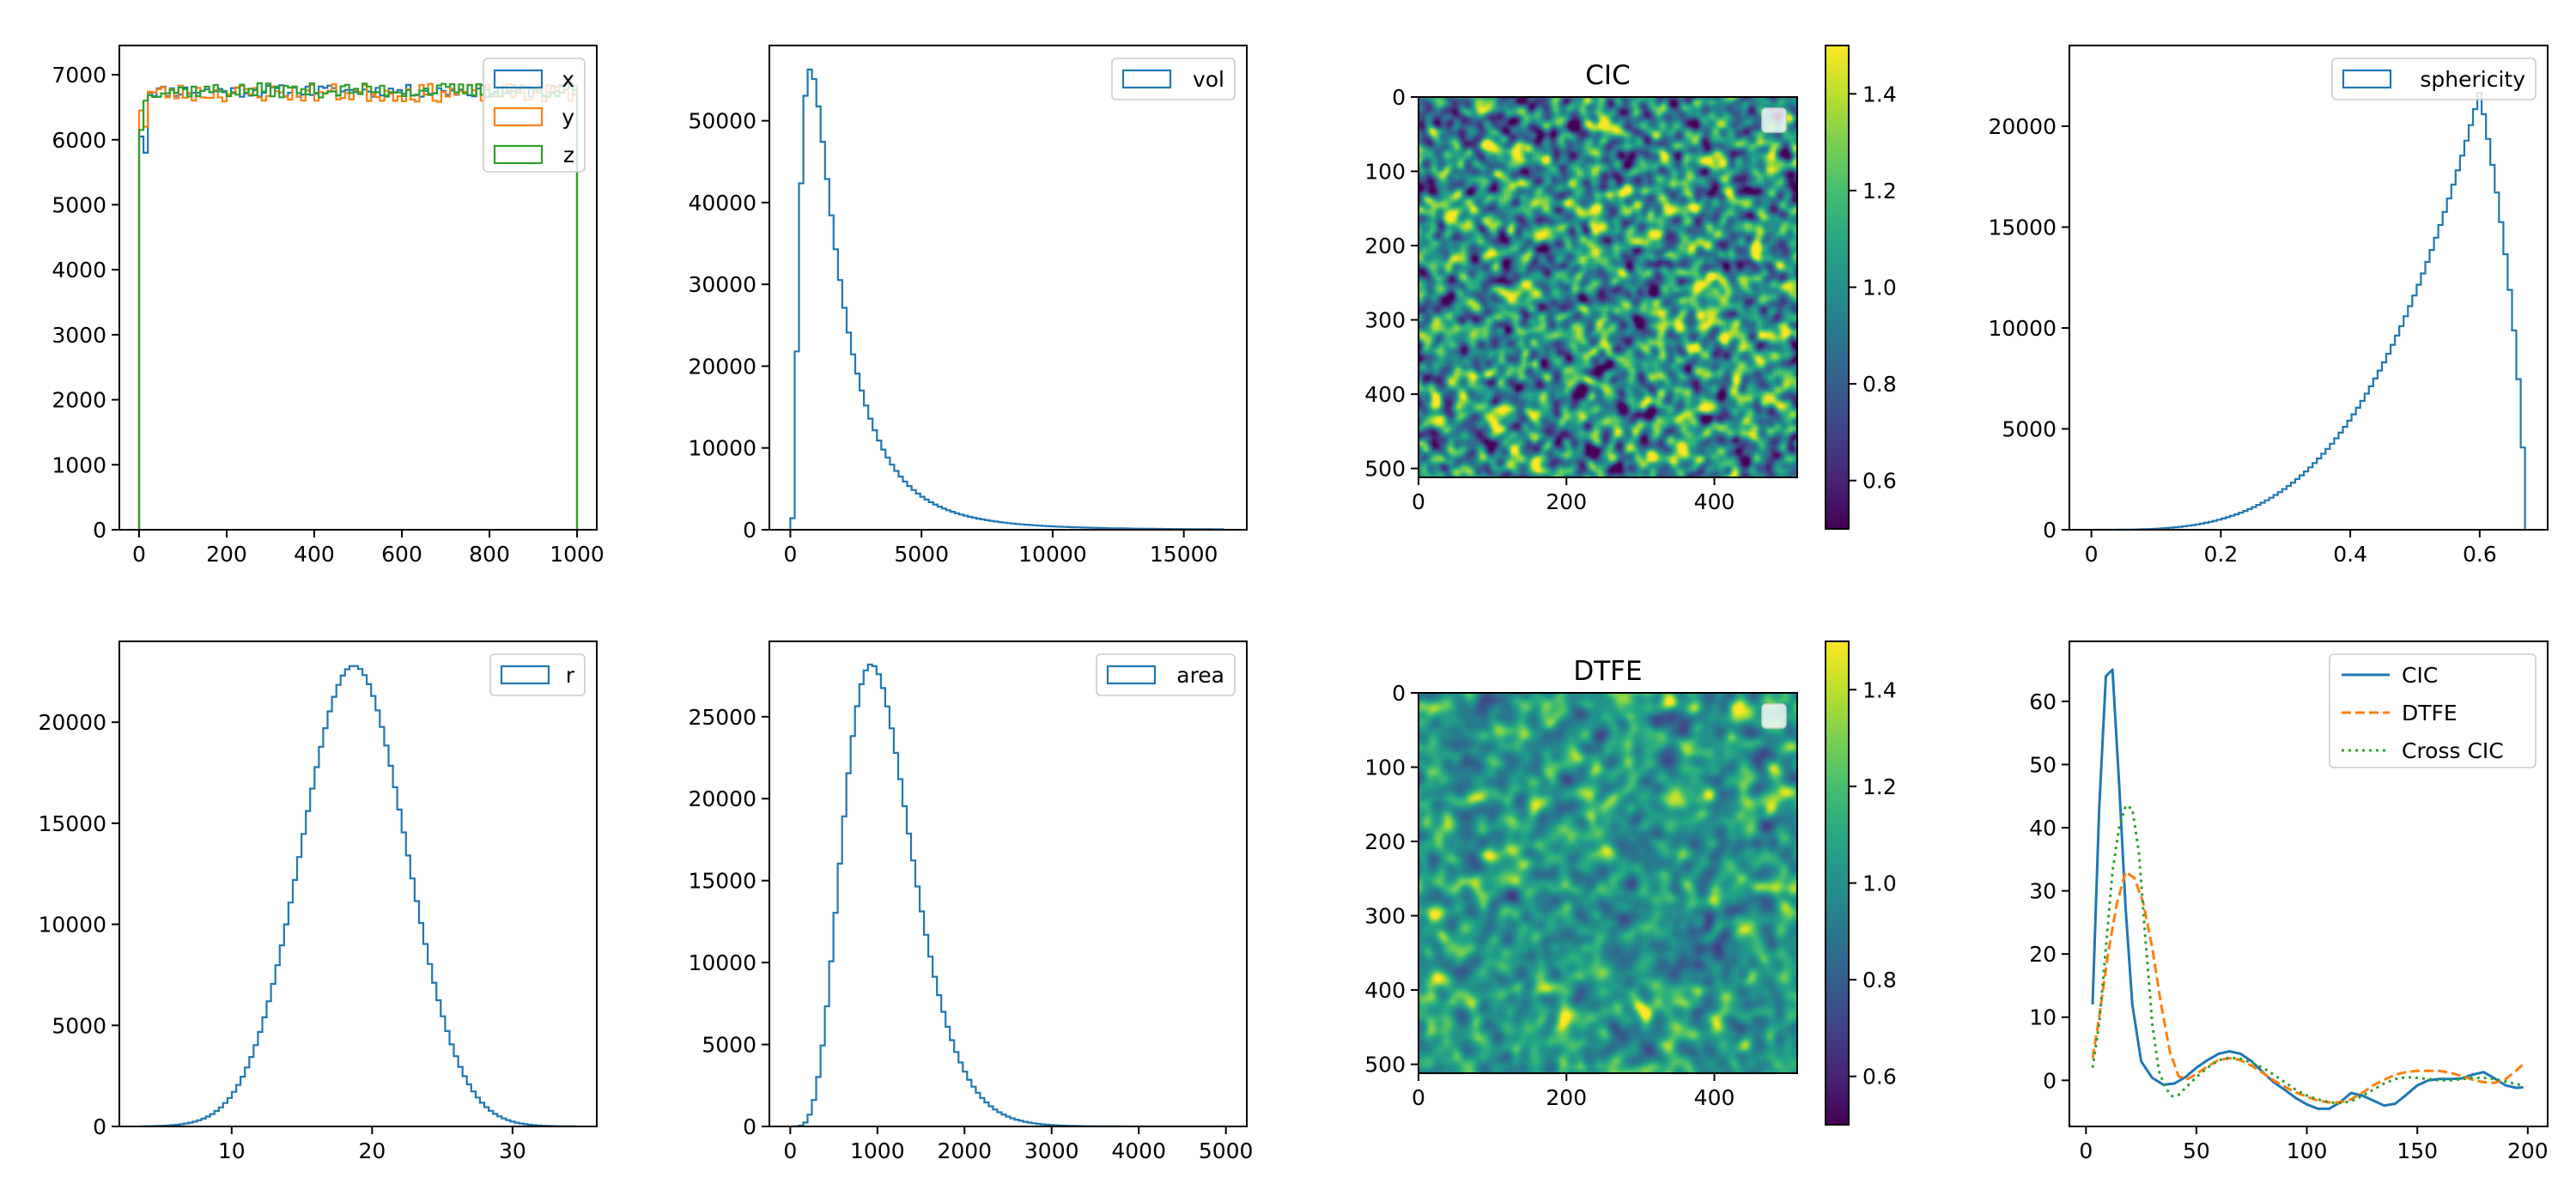  What do you see at coordinates (2221, 554) in the screenshot?
I see `x-tick-label: 0.2` at bounding box center [2221, 554].